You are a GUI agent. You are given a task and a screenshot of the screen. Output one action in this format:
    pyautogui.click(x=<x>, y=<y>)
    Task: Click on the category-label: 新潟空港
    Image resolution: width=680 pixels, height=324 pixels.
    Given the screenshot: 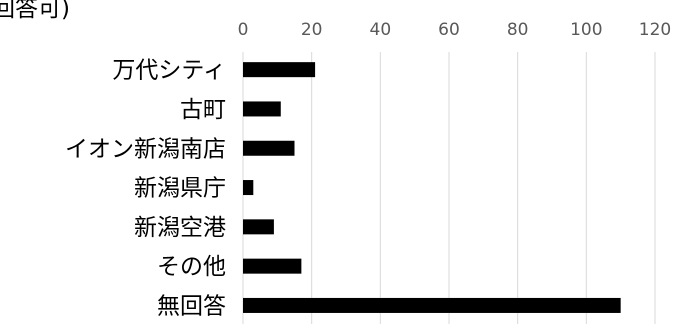 What is the action you would take?
    pyautogui.click(x=180, y=228)
    